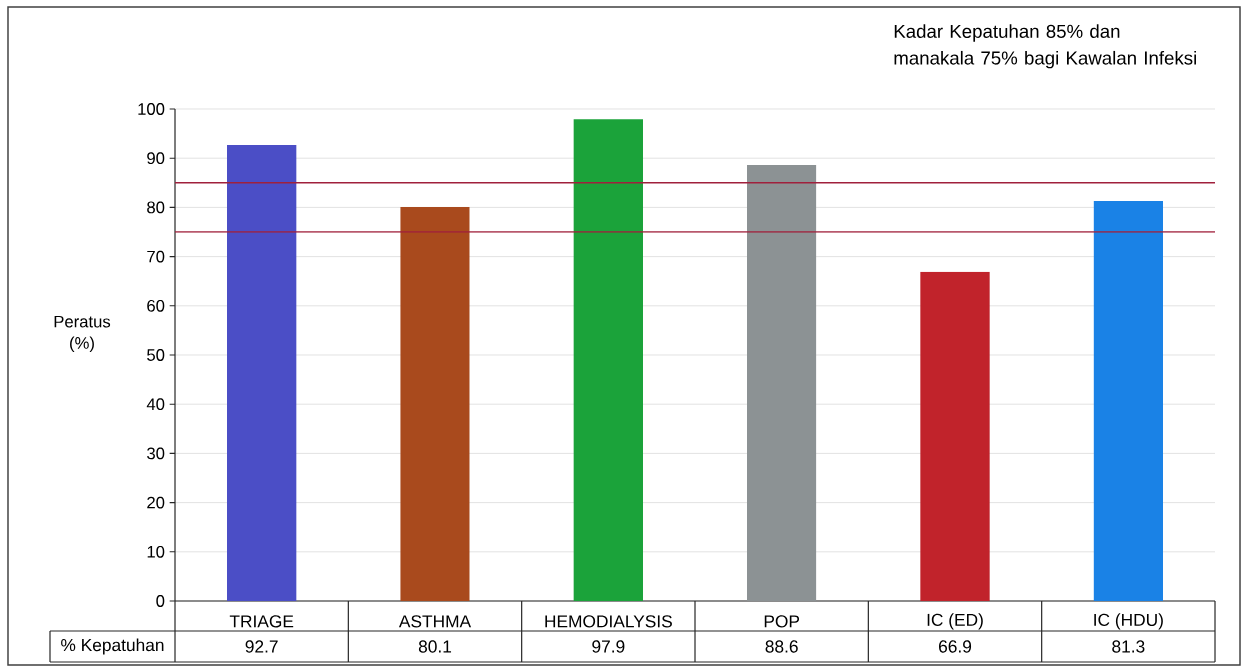  I want to click on data-label: 88.6, so click(781, 646).